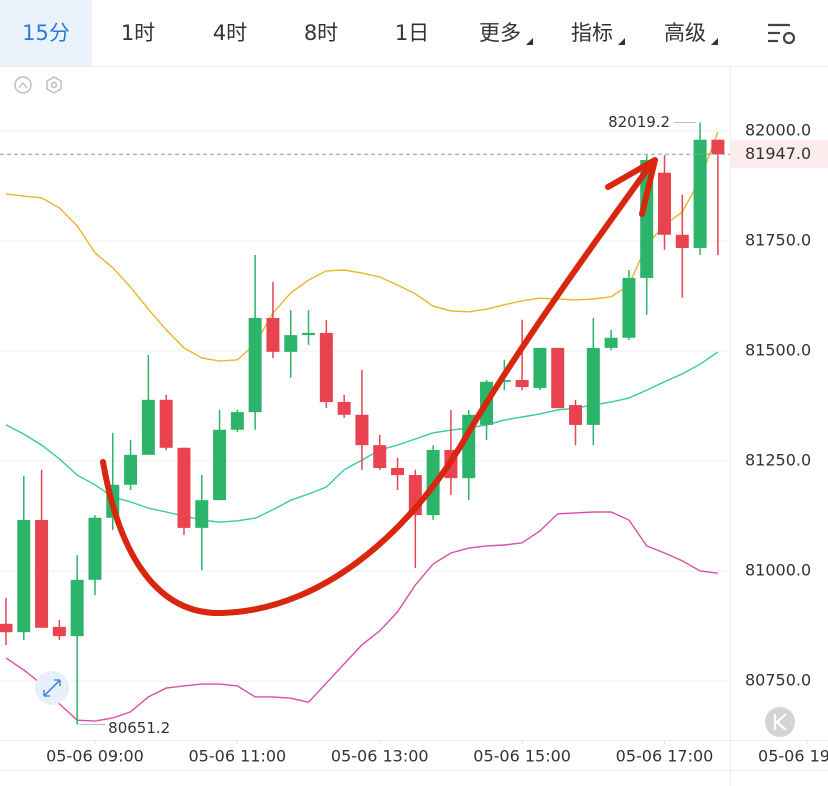  I want to click on tab: 8时, so click(321, 33).